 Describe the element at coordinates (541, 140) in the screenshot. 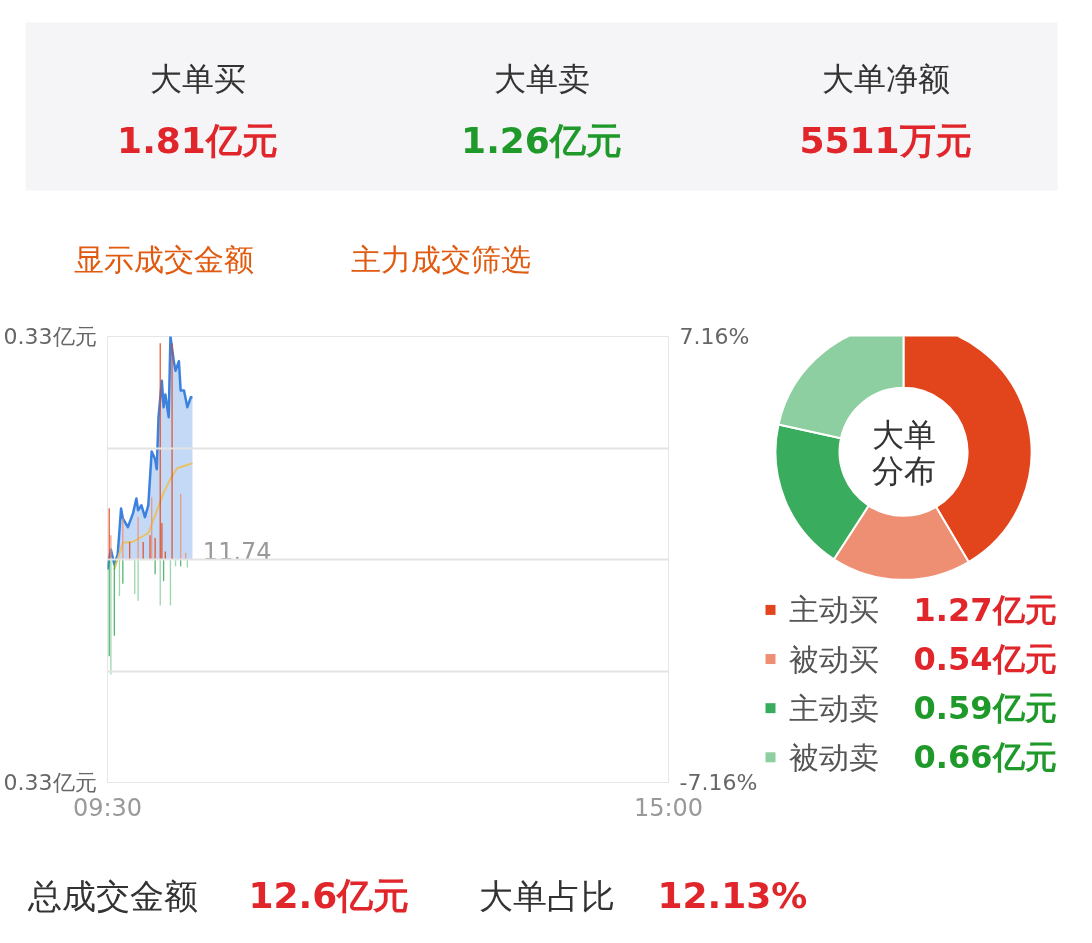

I see `text: 1.26亿元` at that location.